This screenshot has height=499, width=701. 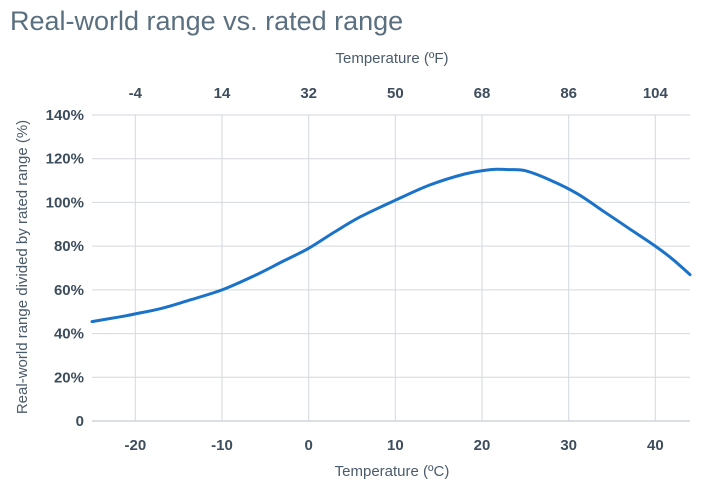 What do you see at coordinates (568, 93) in the screenshot?
I see `x2-tick-label: 86` at bounding box center [568, 93].